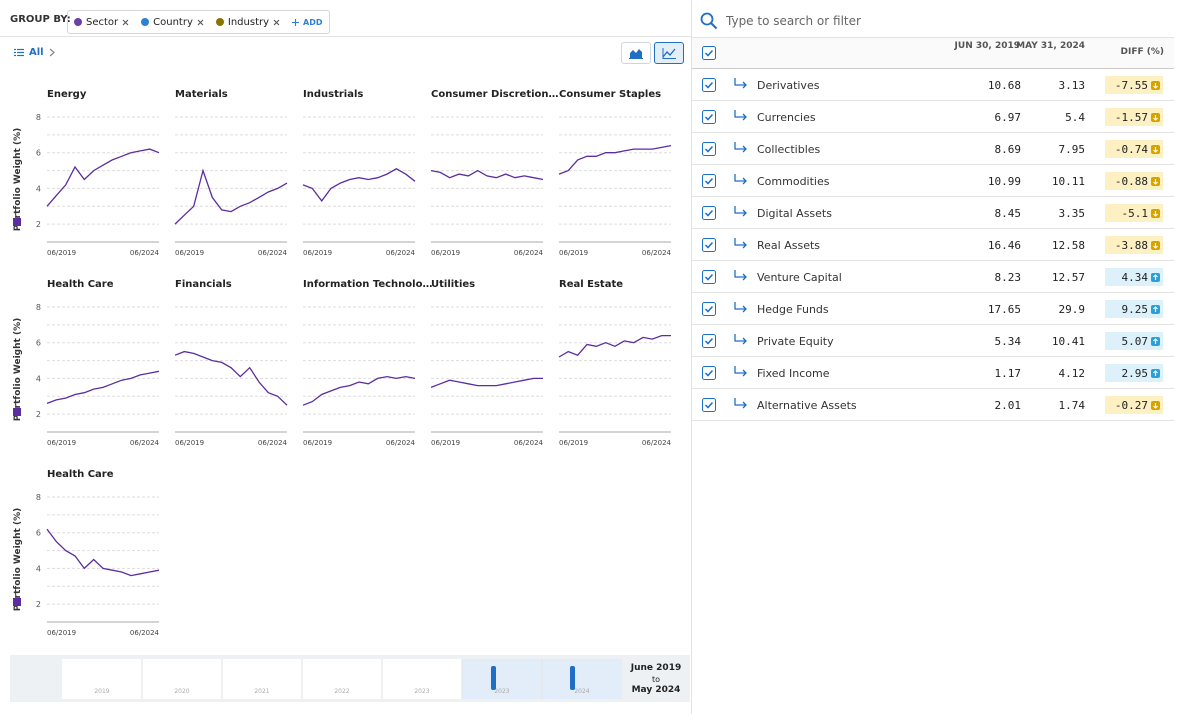  What do you see at coordinates (933, 117) in the screenshot?
I see `table-row: Currencies 6.97 5.4 -1.57` at bounding box center [933, 117].